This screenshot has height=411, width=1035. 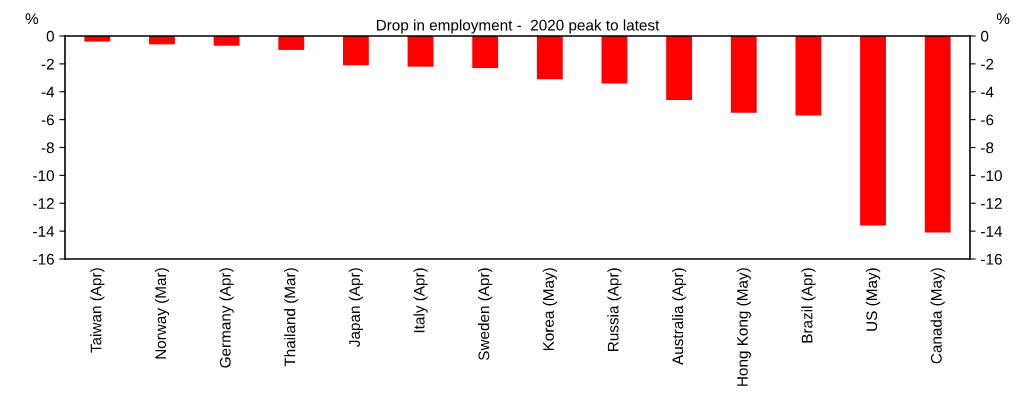 I want to click on x-tick-label: Thailand (Mar), so click(x=291, y=317).